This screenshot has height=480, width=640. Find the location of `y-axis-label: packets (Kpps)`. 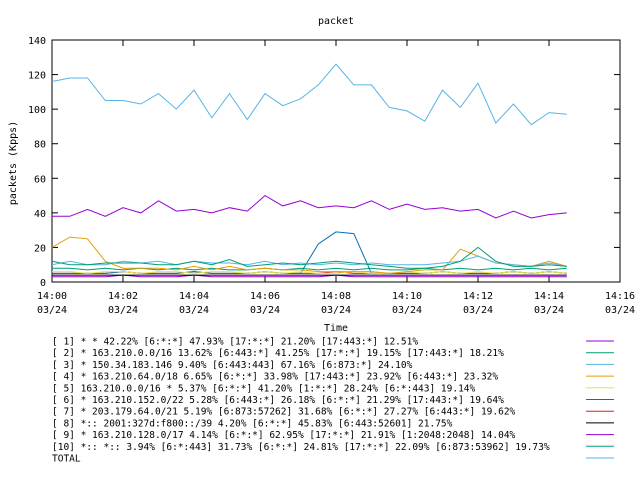

y-axis-label: packets (Kpps) is located at coordinates (13, 163).